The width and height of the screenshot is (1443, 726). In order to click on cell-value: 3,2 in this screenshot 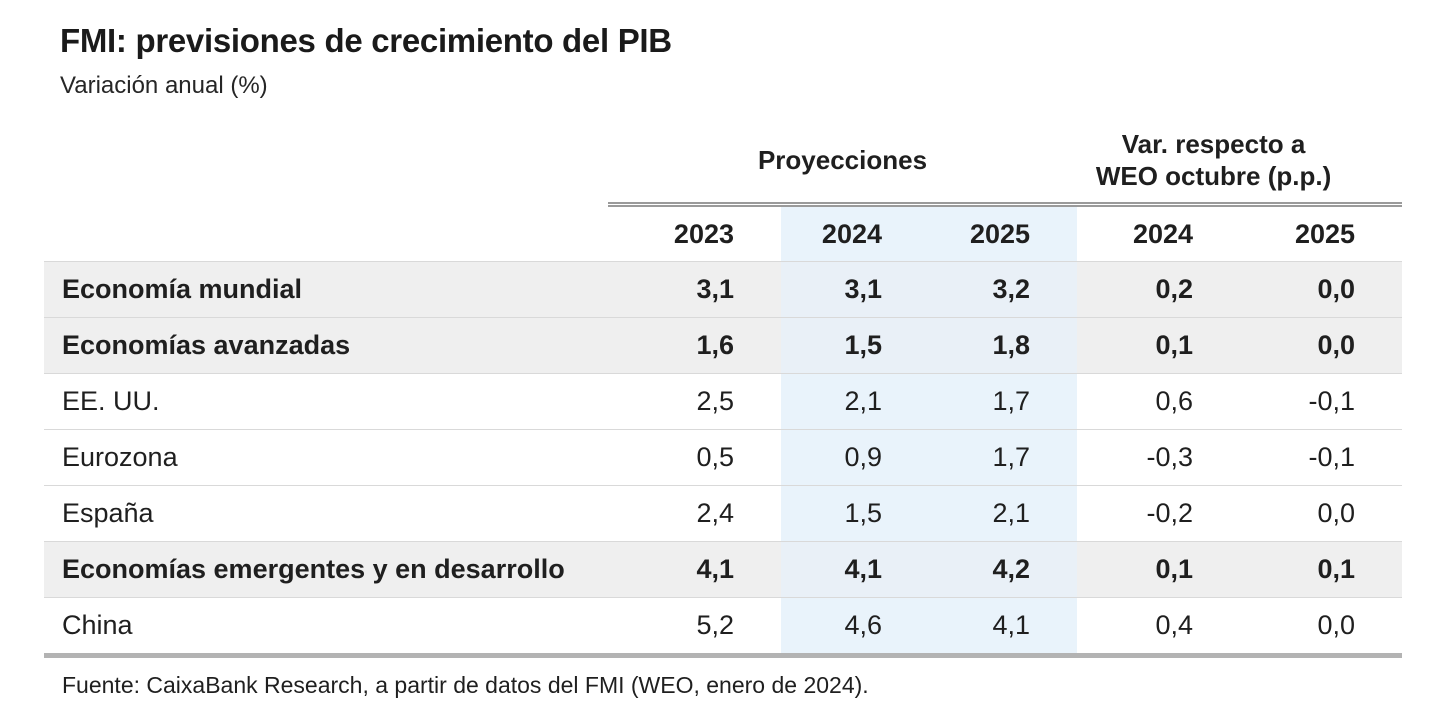, I will do `click(1003, 289)`.